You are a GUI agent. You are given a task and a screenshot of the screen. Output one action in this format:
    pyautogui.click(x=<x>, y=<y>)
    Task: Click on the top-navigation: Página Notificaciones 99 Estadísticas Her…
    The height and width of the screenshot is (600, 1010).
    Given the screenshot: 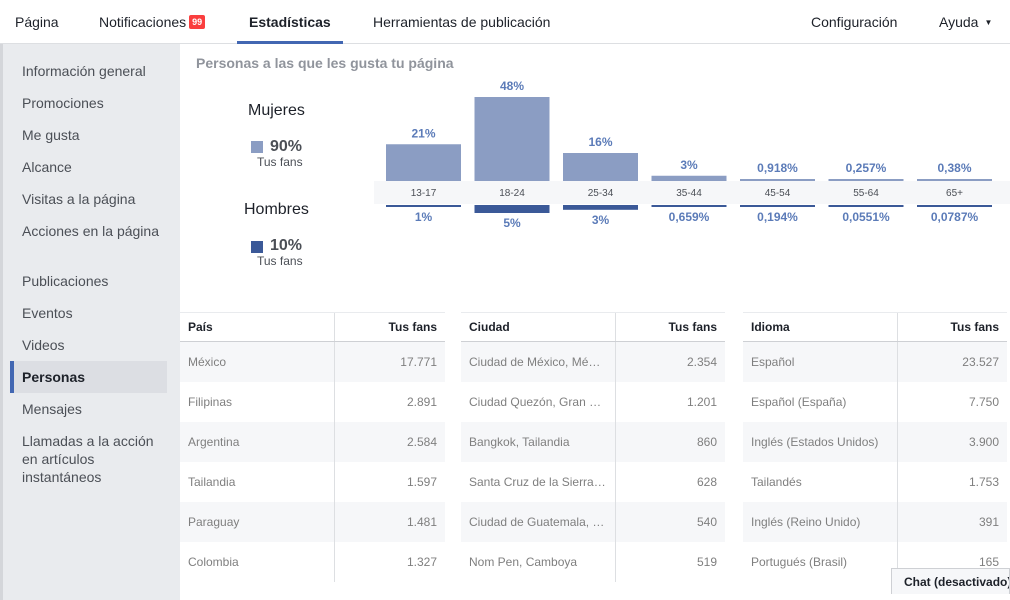 What is the action you would take?
    pyautogui.click(x=505, y=22)
    